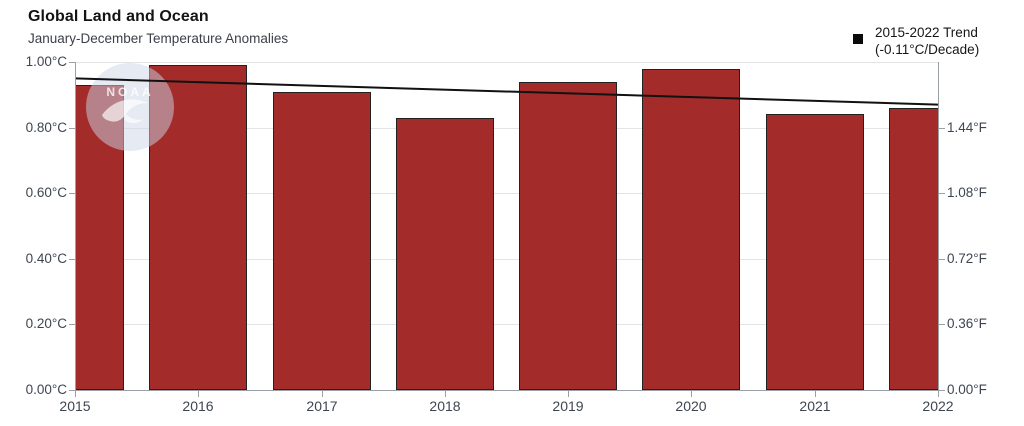  What do you see at coordinates (75, 406) in the screenshot?
I see `x-axis-label: 2015` at bounding box center [75, 406].